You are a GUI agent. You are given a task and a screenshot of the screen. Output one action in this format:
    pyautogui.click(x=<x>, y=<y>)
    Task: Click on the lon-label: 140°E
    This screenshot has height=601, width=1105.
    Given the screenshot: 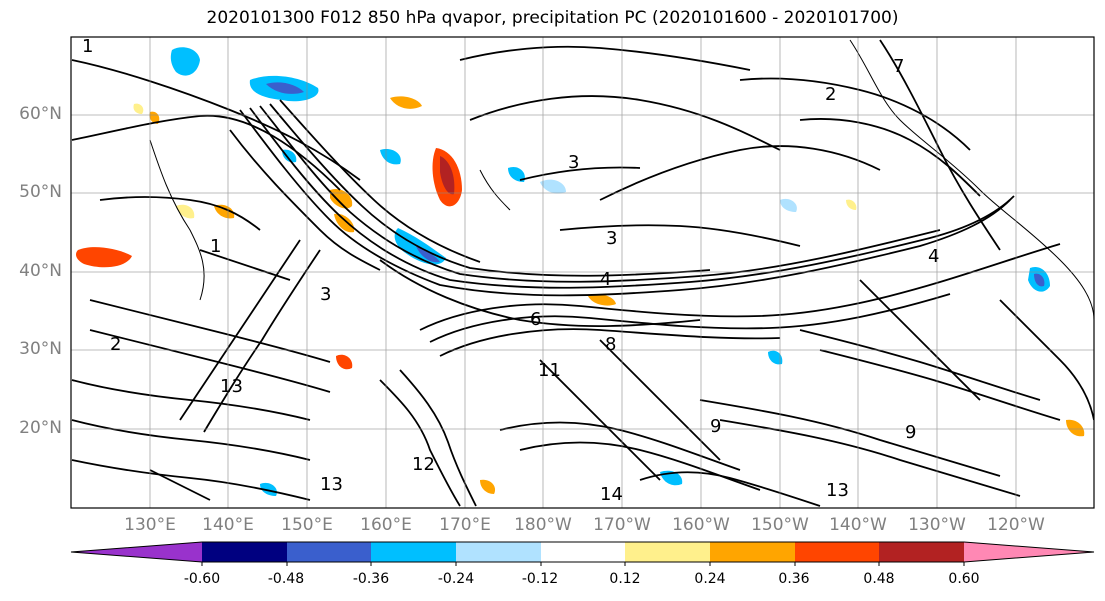 What is the action you would take?
    pyautogui.click(x=228, y=525)
    